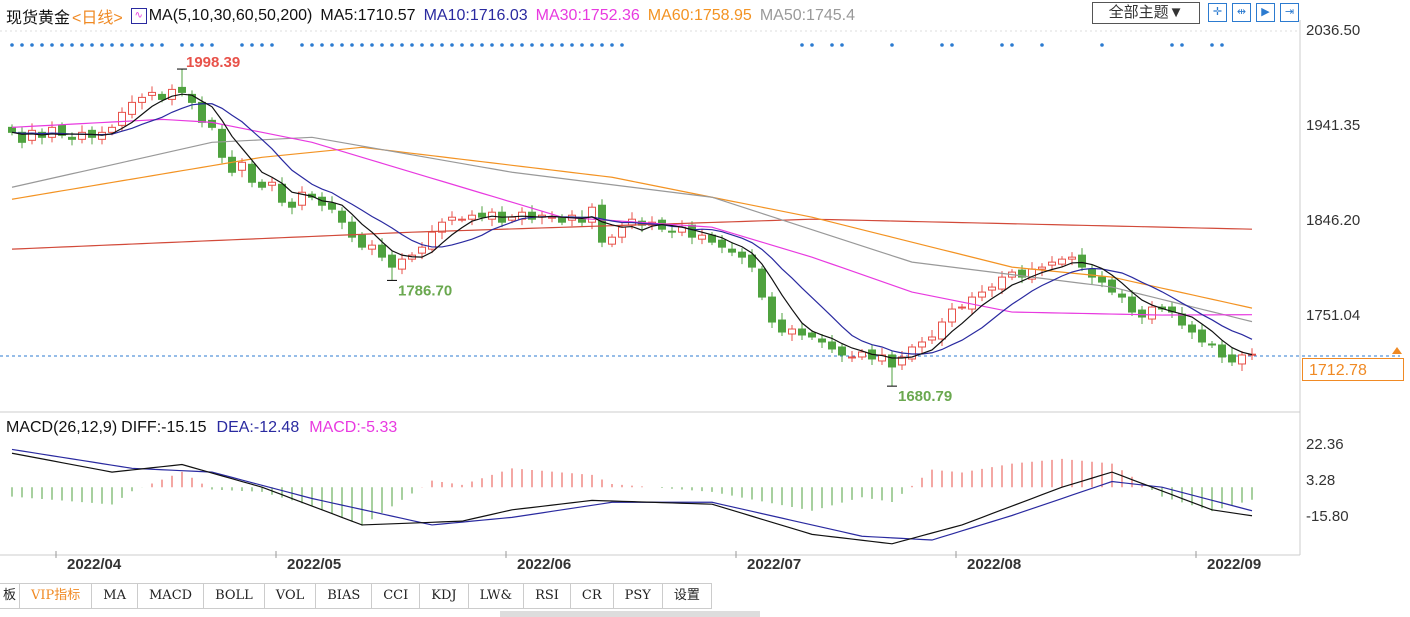  What do you see at coordinates (1217, 12) in the screenshot?
I see `crosshair-icon: ✛` at bounding box center [1217, 12].